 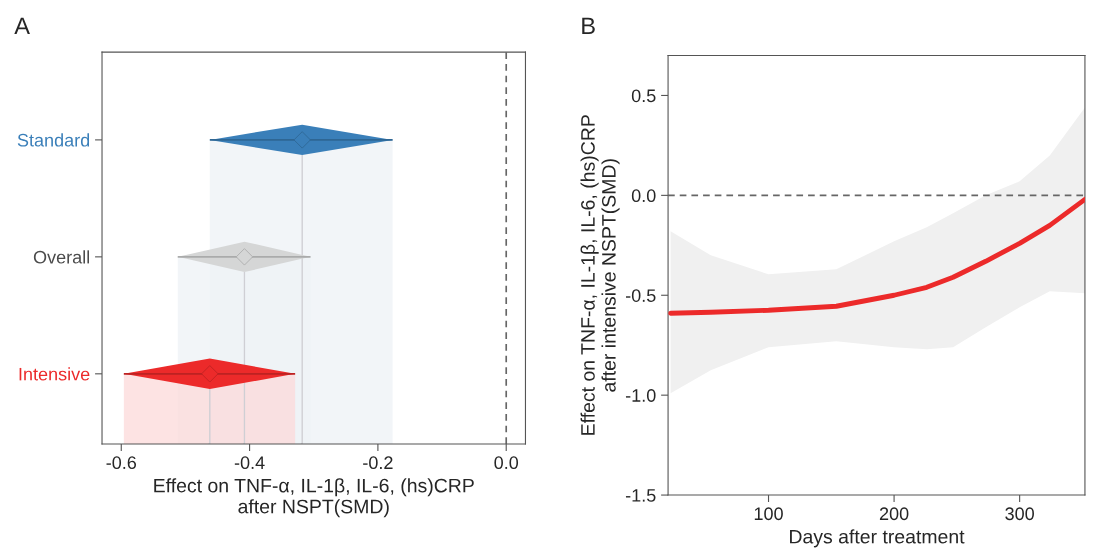 What do you see at coordinates (640, 295) in the screenshot?
I see `y-tick-label: -0.5` at bounding box center [640, 295].